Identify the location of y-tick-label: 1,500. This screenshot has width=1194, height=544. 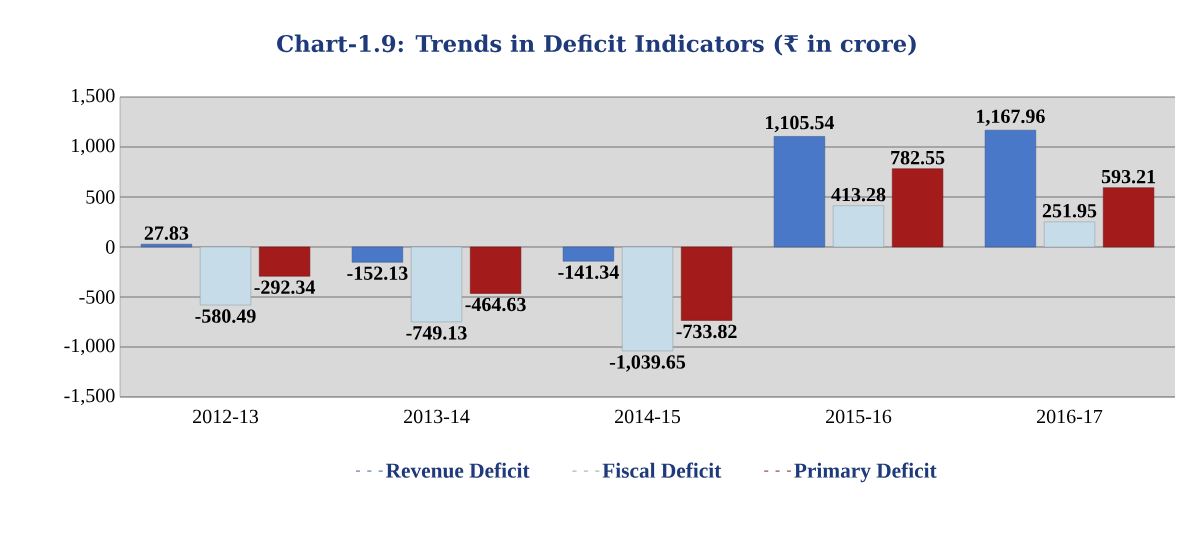
(93, 97).